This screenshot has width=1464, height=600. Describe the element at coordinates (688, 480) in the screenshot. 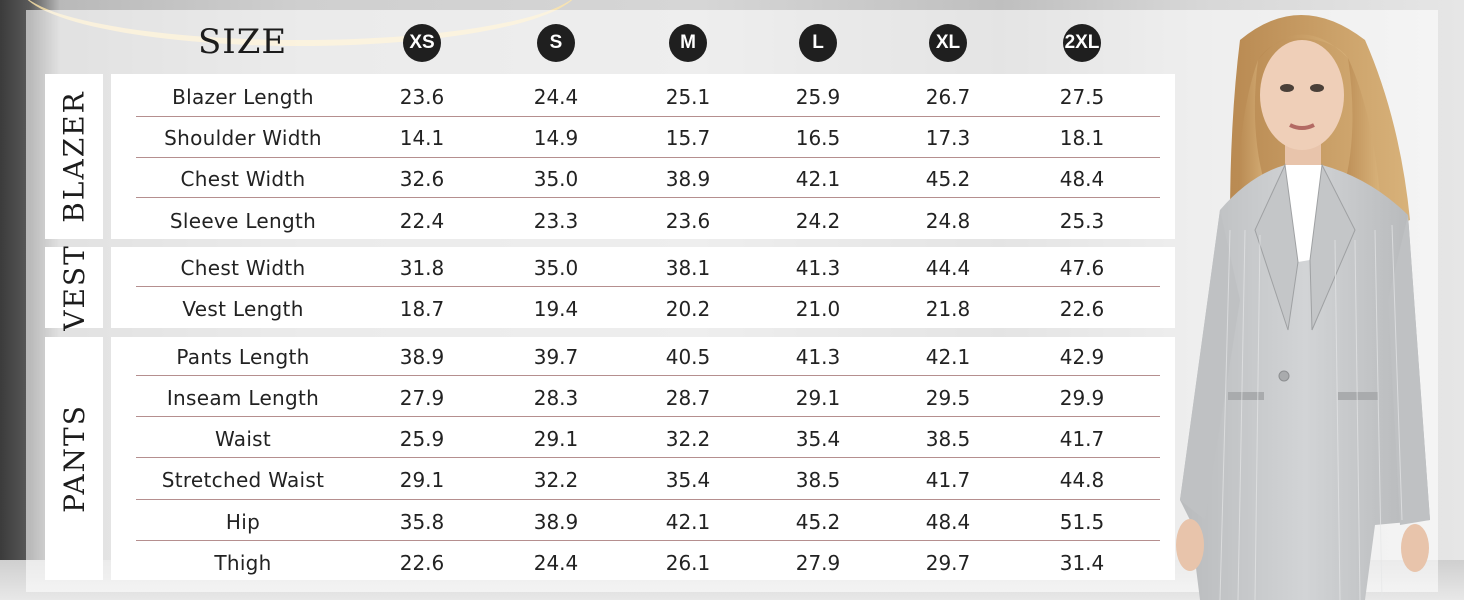

I see `value-cell-m: 35.4` at that location.